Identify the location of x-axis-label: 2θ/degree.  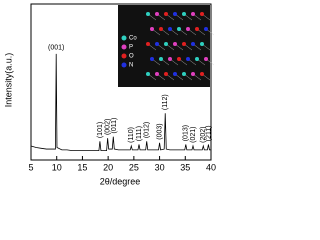
(120, 181).